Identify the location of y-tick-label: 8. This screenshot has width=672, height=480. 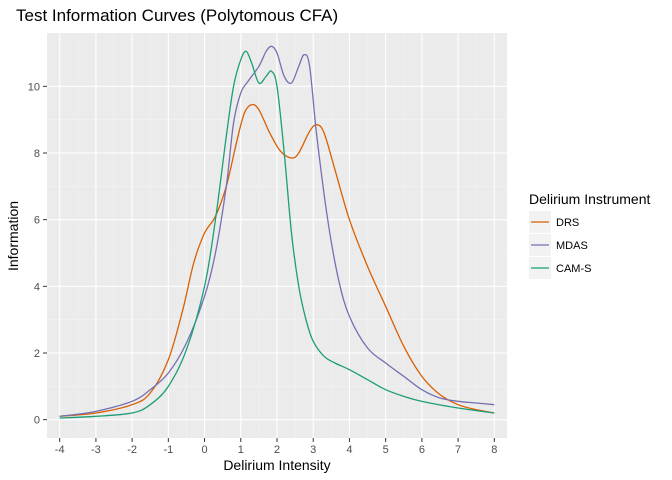
(37, 154).